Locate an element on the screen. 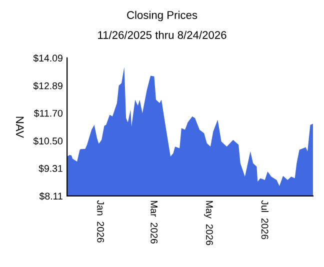 The image size is (324, 267). y-tick-label: $11.70 is located at coordinates (48, 113).